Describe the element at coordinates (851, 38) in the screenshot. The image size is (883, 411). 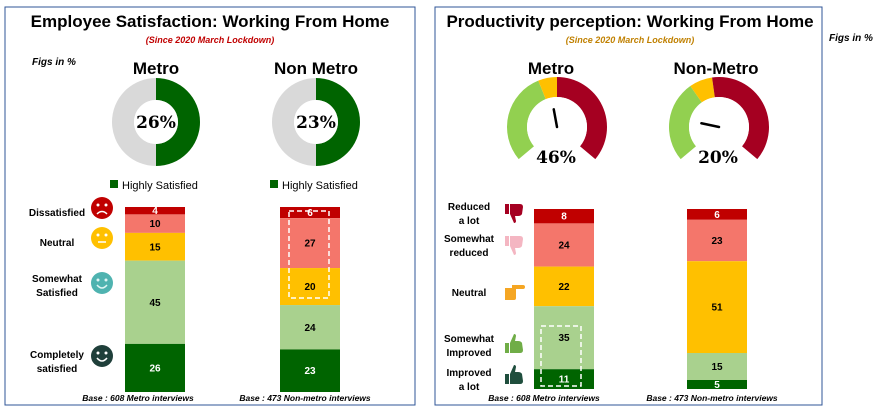
I see `right-figs-note: Figs in %` at that location.